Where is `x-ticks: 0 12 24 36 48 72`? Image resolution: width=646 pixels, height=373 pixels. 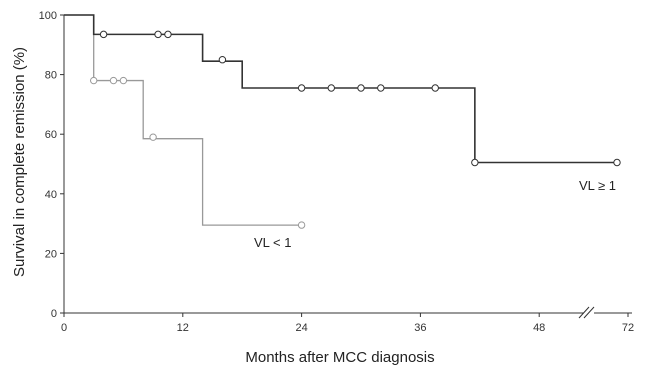 x-ticks: 0 12 24 36 48 72 is located at coordinates (347, 323).